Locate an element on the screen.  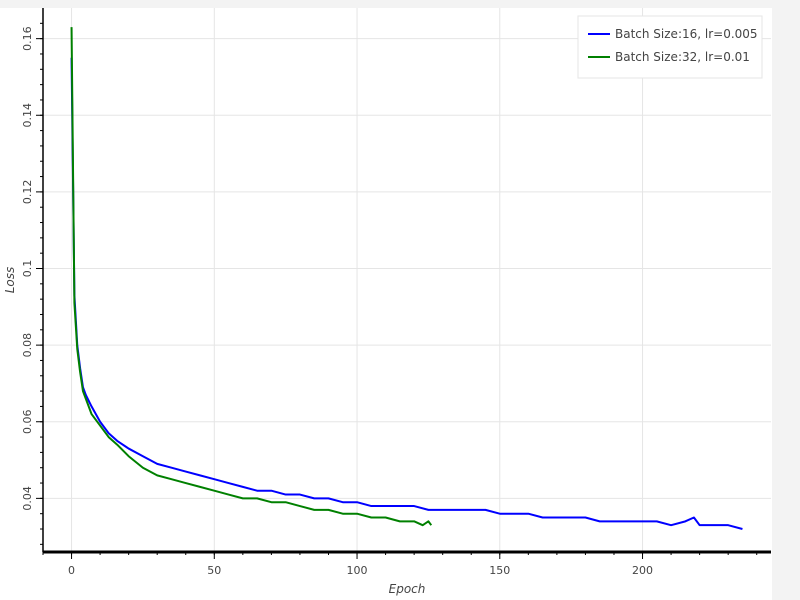
y-tick-label-3: 0.1 is located at coordinates (27, 269).